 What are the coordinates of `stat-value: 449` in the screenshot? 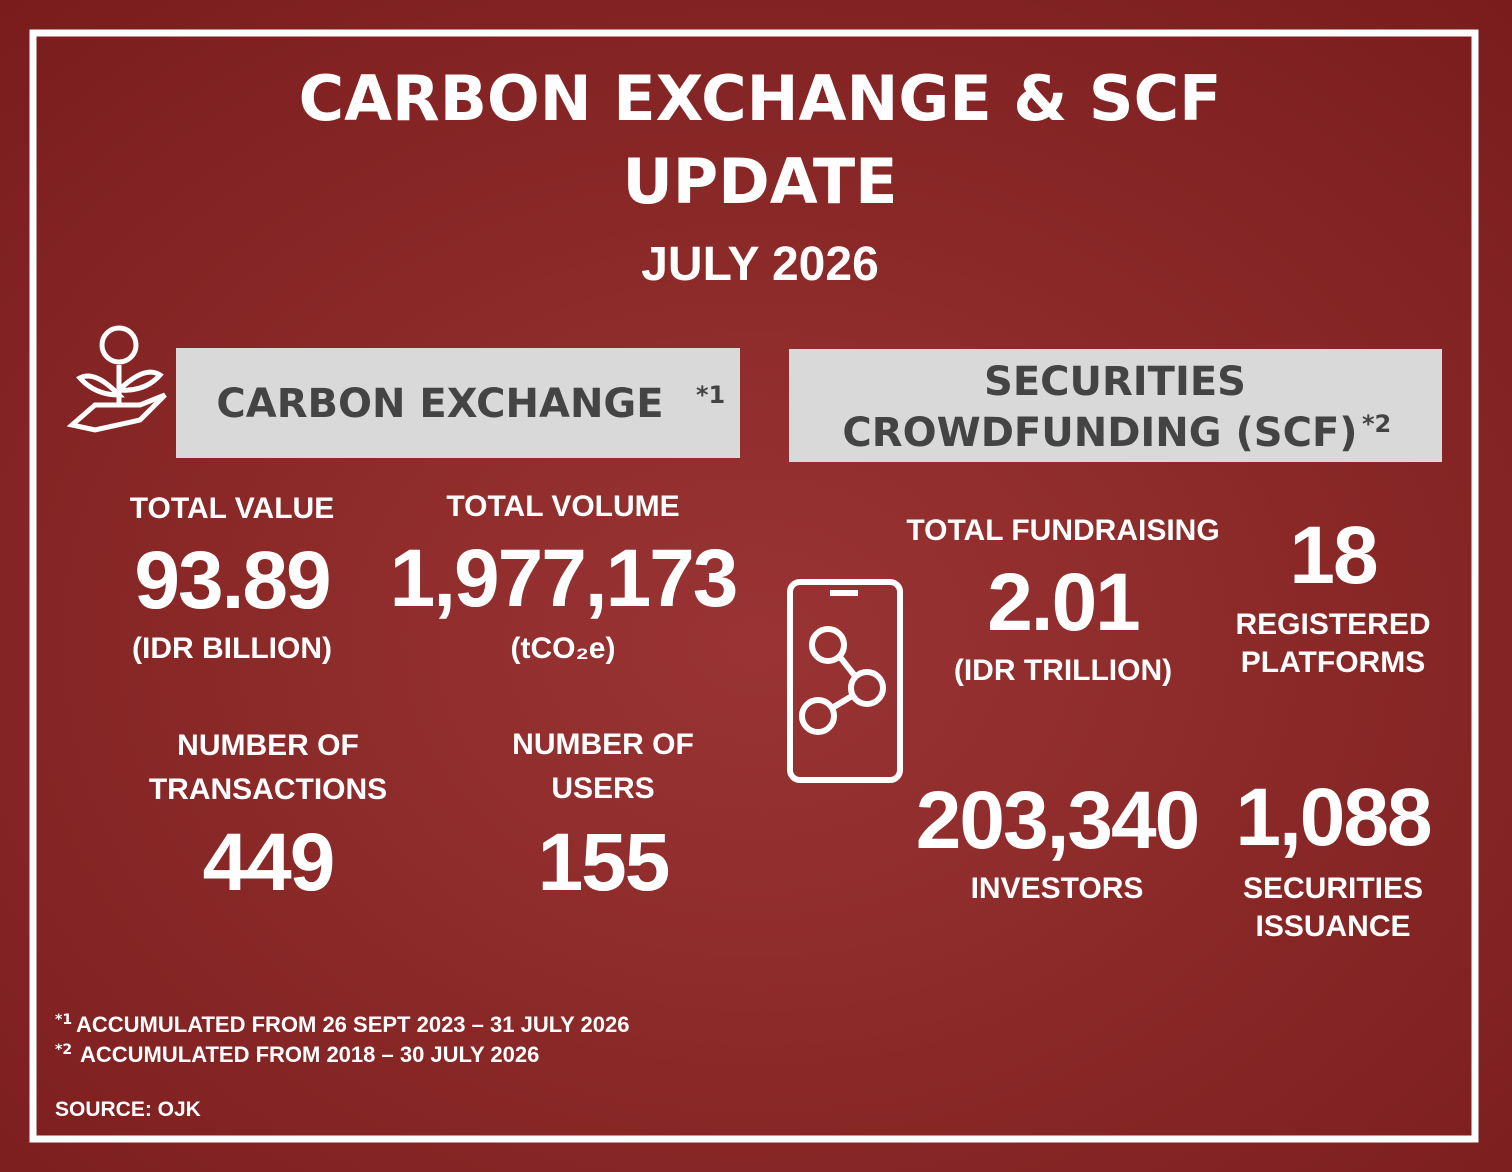 It's located at (268, 862).